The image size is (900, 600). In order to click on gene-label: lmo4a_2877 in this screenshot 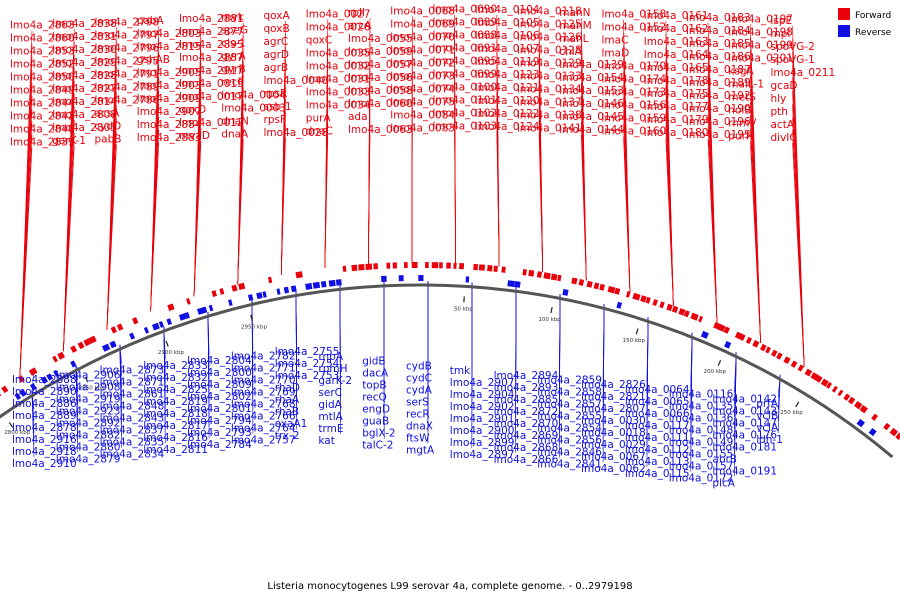, I will do `click(211, 32)`.